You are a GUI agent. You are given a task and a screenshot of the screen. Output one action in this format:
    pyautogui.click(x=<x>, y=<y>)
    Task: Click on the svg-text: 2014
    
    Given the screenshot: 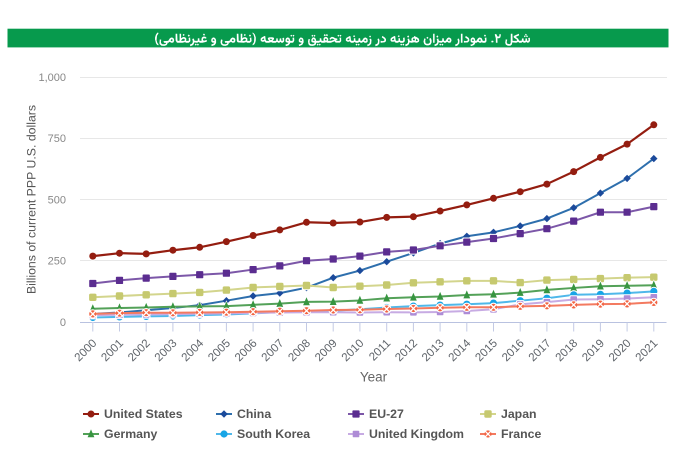 What is the action you would take?
    pyautogui.click(x=460, y=350)
    